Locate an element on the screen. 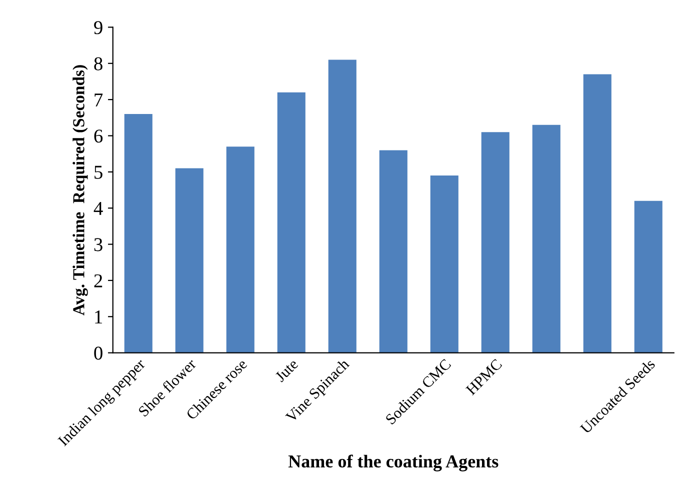  y-axis-title: Avg. Timetime Required (Seconds) is located at coordinates (80, 190).